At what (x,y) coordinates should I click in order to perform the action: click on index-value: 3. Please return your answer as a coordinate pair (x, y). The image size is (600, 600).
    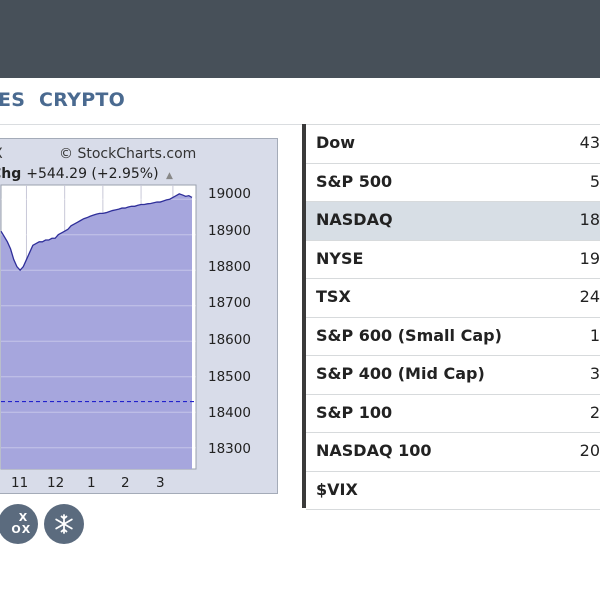
    Looking at the image, I should click on (594, 373).